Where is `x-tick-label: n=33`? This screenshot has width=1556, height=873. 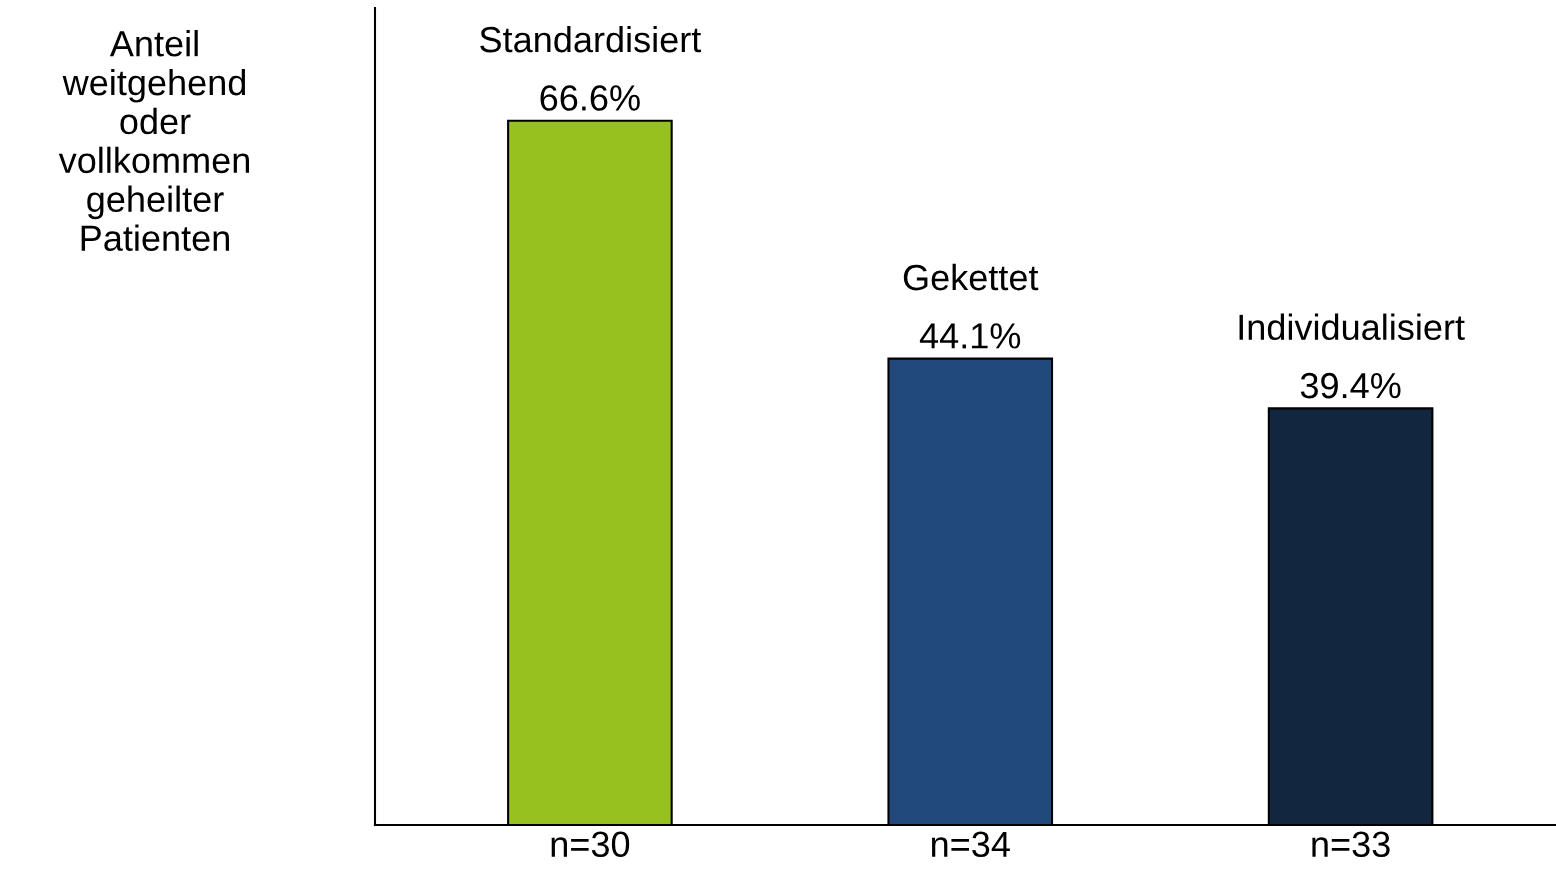
x-tick-label: n=33 is located at coordinates (1351, 844).